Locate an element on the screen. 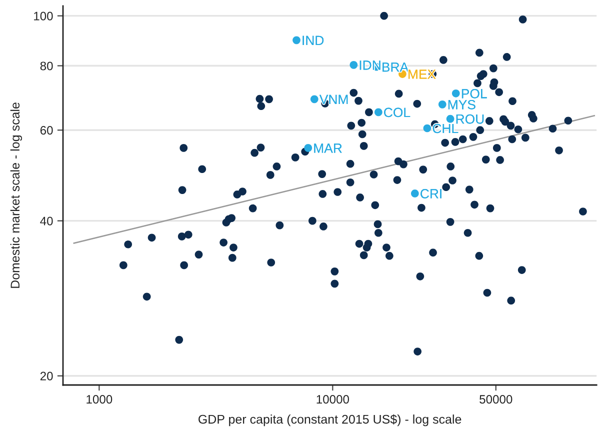  x-axis-title: GDP per capita (constant 2015 US$) - log scale is located at coordinates (330, 420).